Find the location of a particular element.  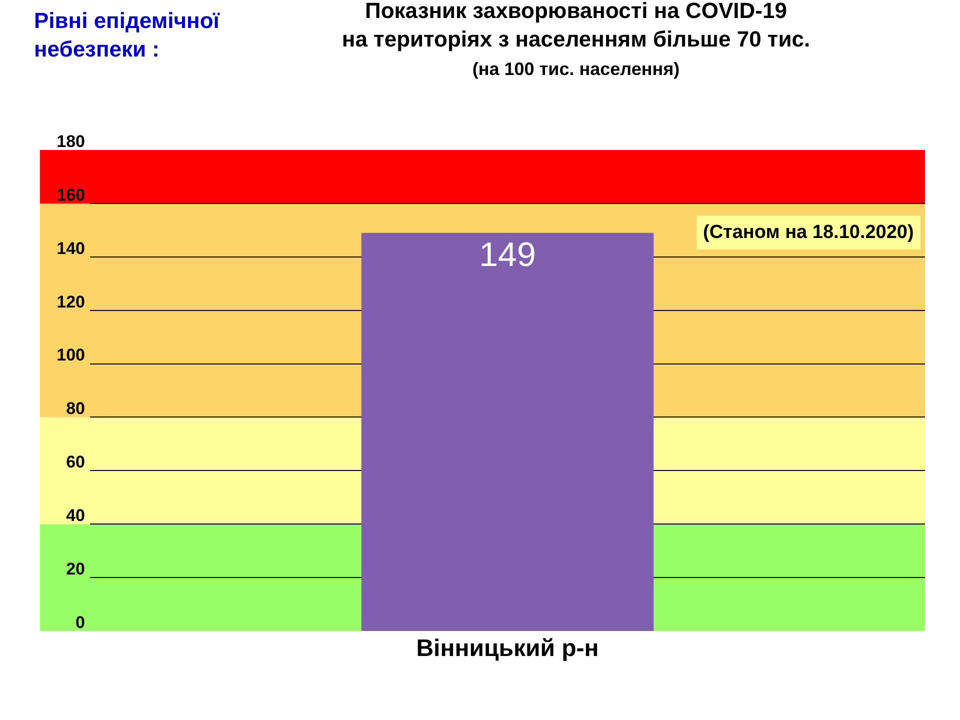

y-tick-label: 180 is located at coordinates (70, 141).